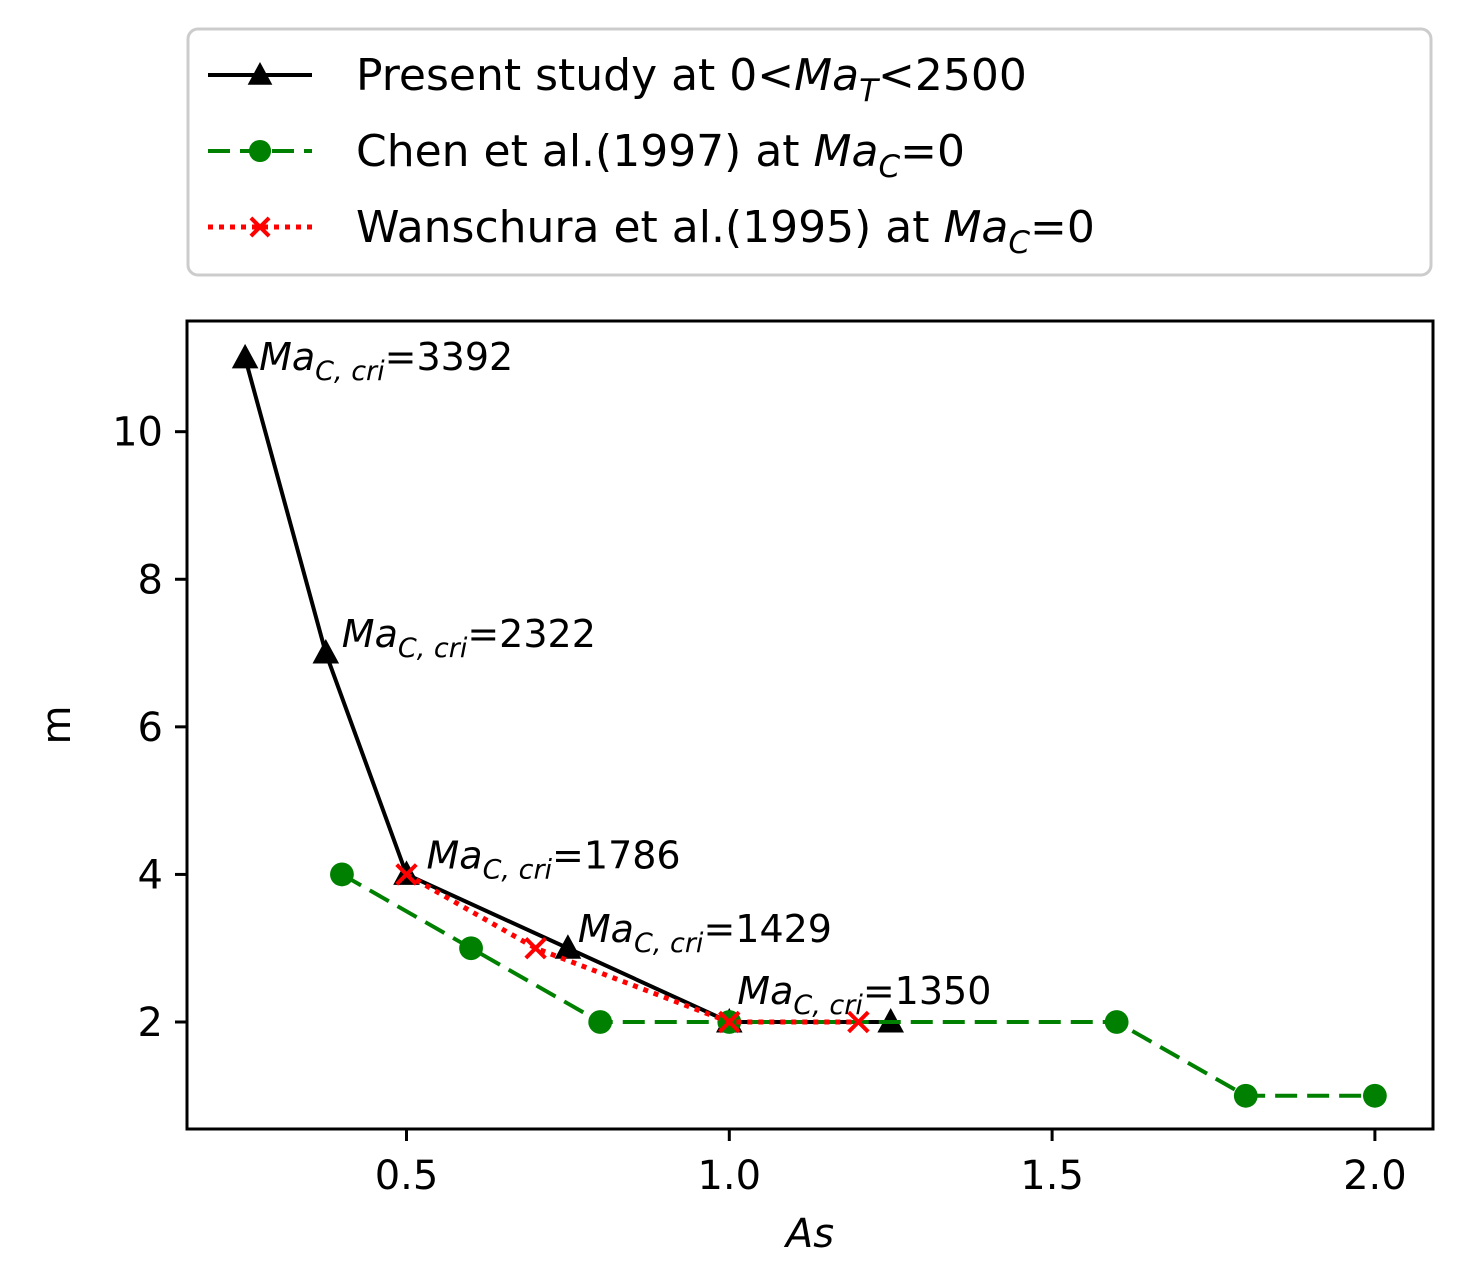 The image size is (1476, 1288). I want to click on series-2-point-1-stroke-b, so click(535, 948).